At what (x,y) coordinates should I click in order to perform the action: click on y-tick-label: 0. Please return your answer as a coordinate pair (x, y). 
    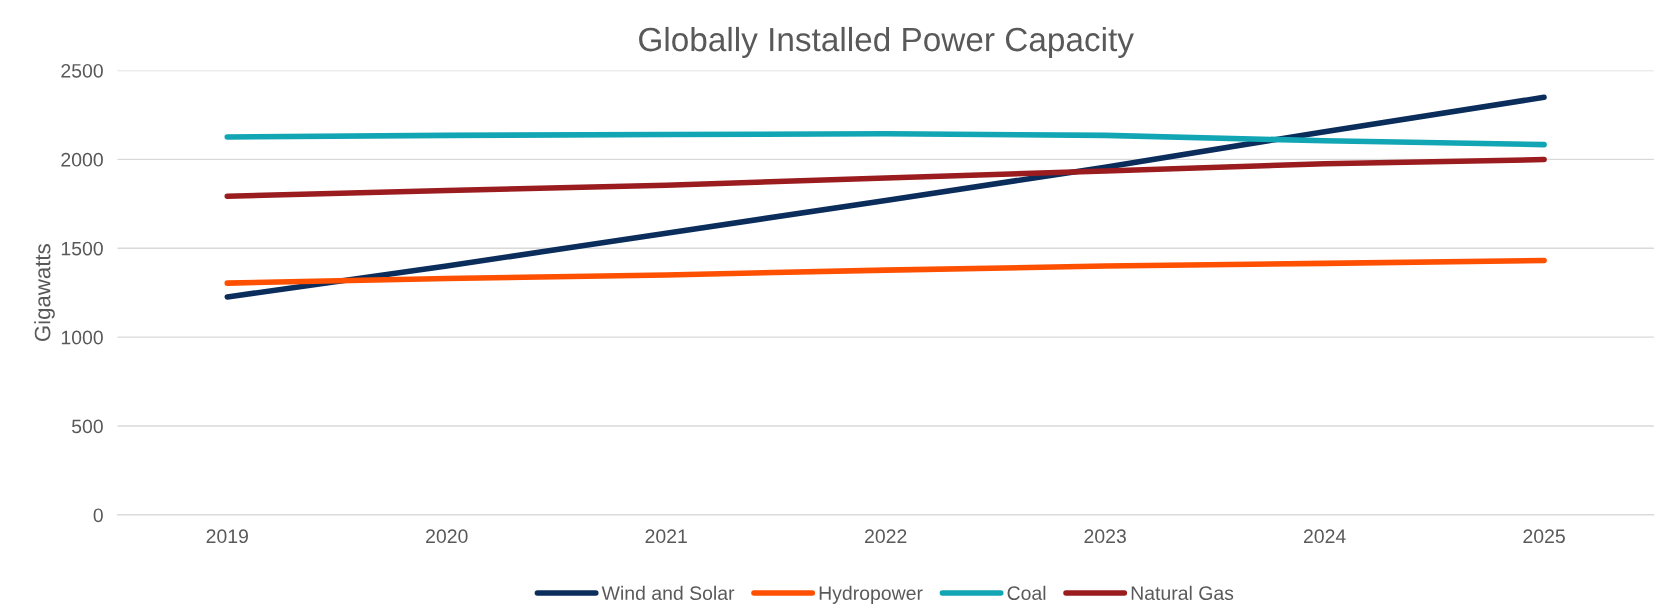
    Looking at the image, I should click on (98, 515).